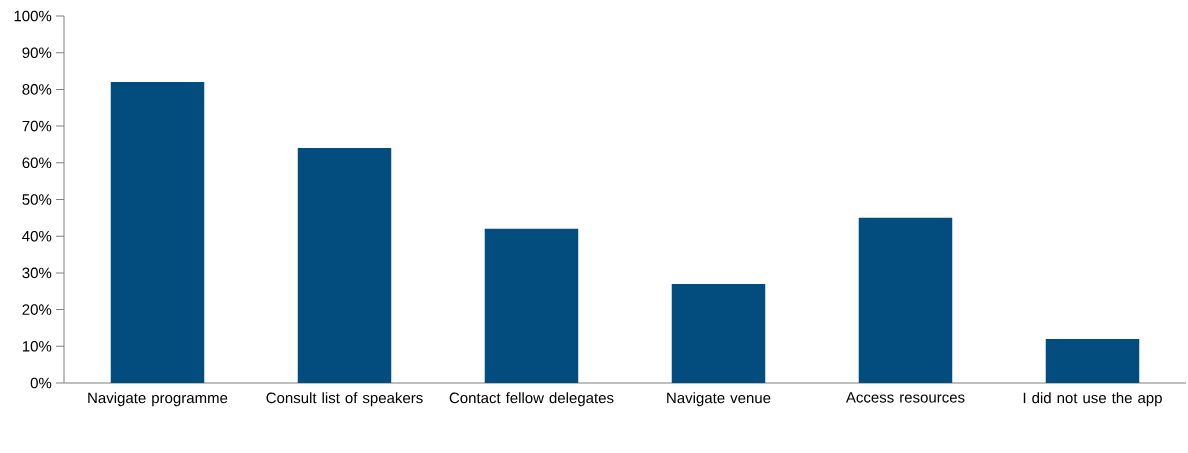 Image resolution: width=1188 pixels, height=453 pixels. Describe the element at coordinates (37, 236) in the screenshot. I see `y-tick-label: 40%` at that location.